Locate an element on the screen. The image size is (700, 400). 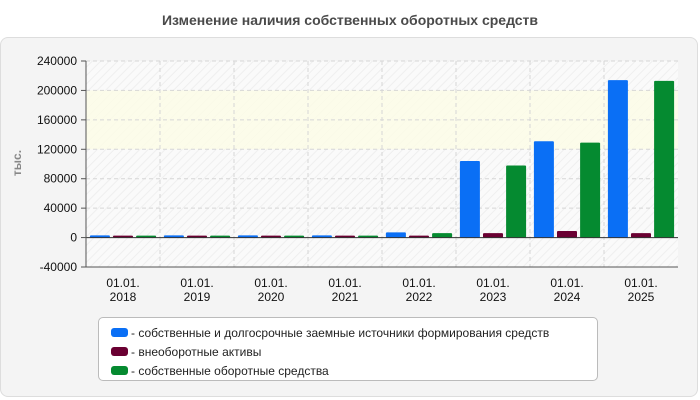
y-tick-label: 240000 is located at coordinates (57, 61).